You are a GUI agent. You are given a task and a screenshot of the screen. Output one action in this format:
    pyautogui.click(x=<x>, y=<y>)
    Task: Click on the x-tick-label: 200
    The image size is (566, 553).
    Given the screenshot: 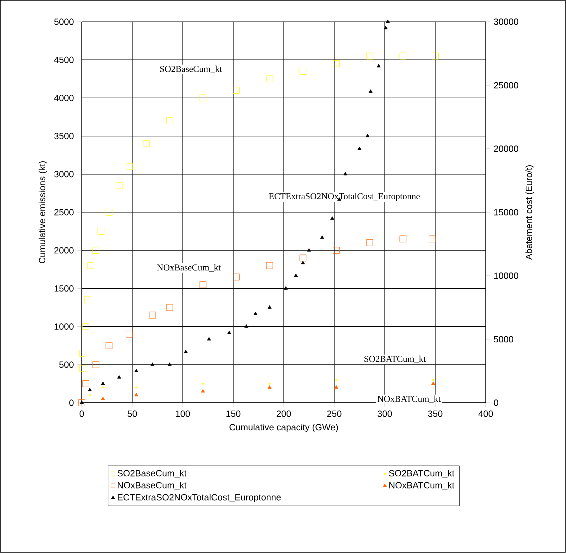 What is the action you would take?
    pyautogui.click(x=284, y=414)
    